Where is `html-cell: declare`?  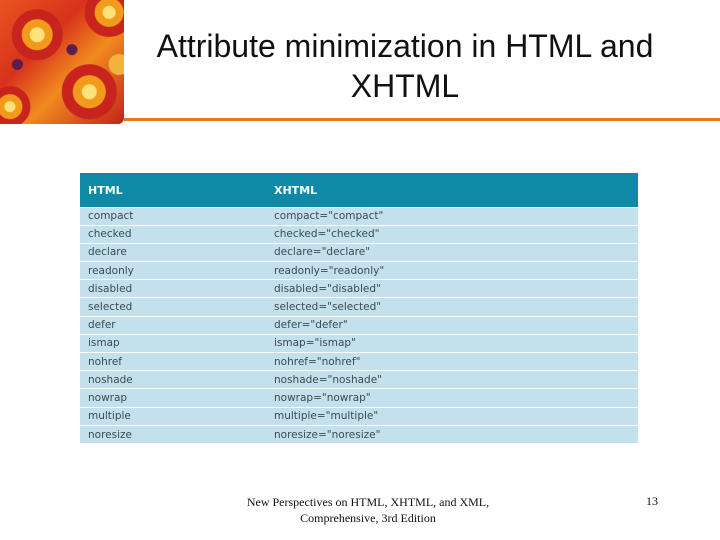
html-cell: declare is located at coordinates (173, 252).